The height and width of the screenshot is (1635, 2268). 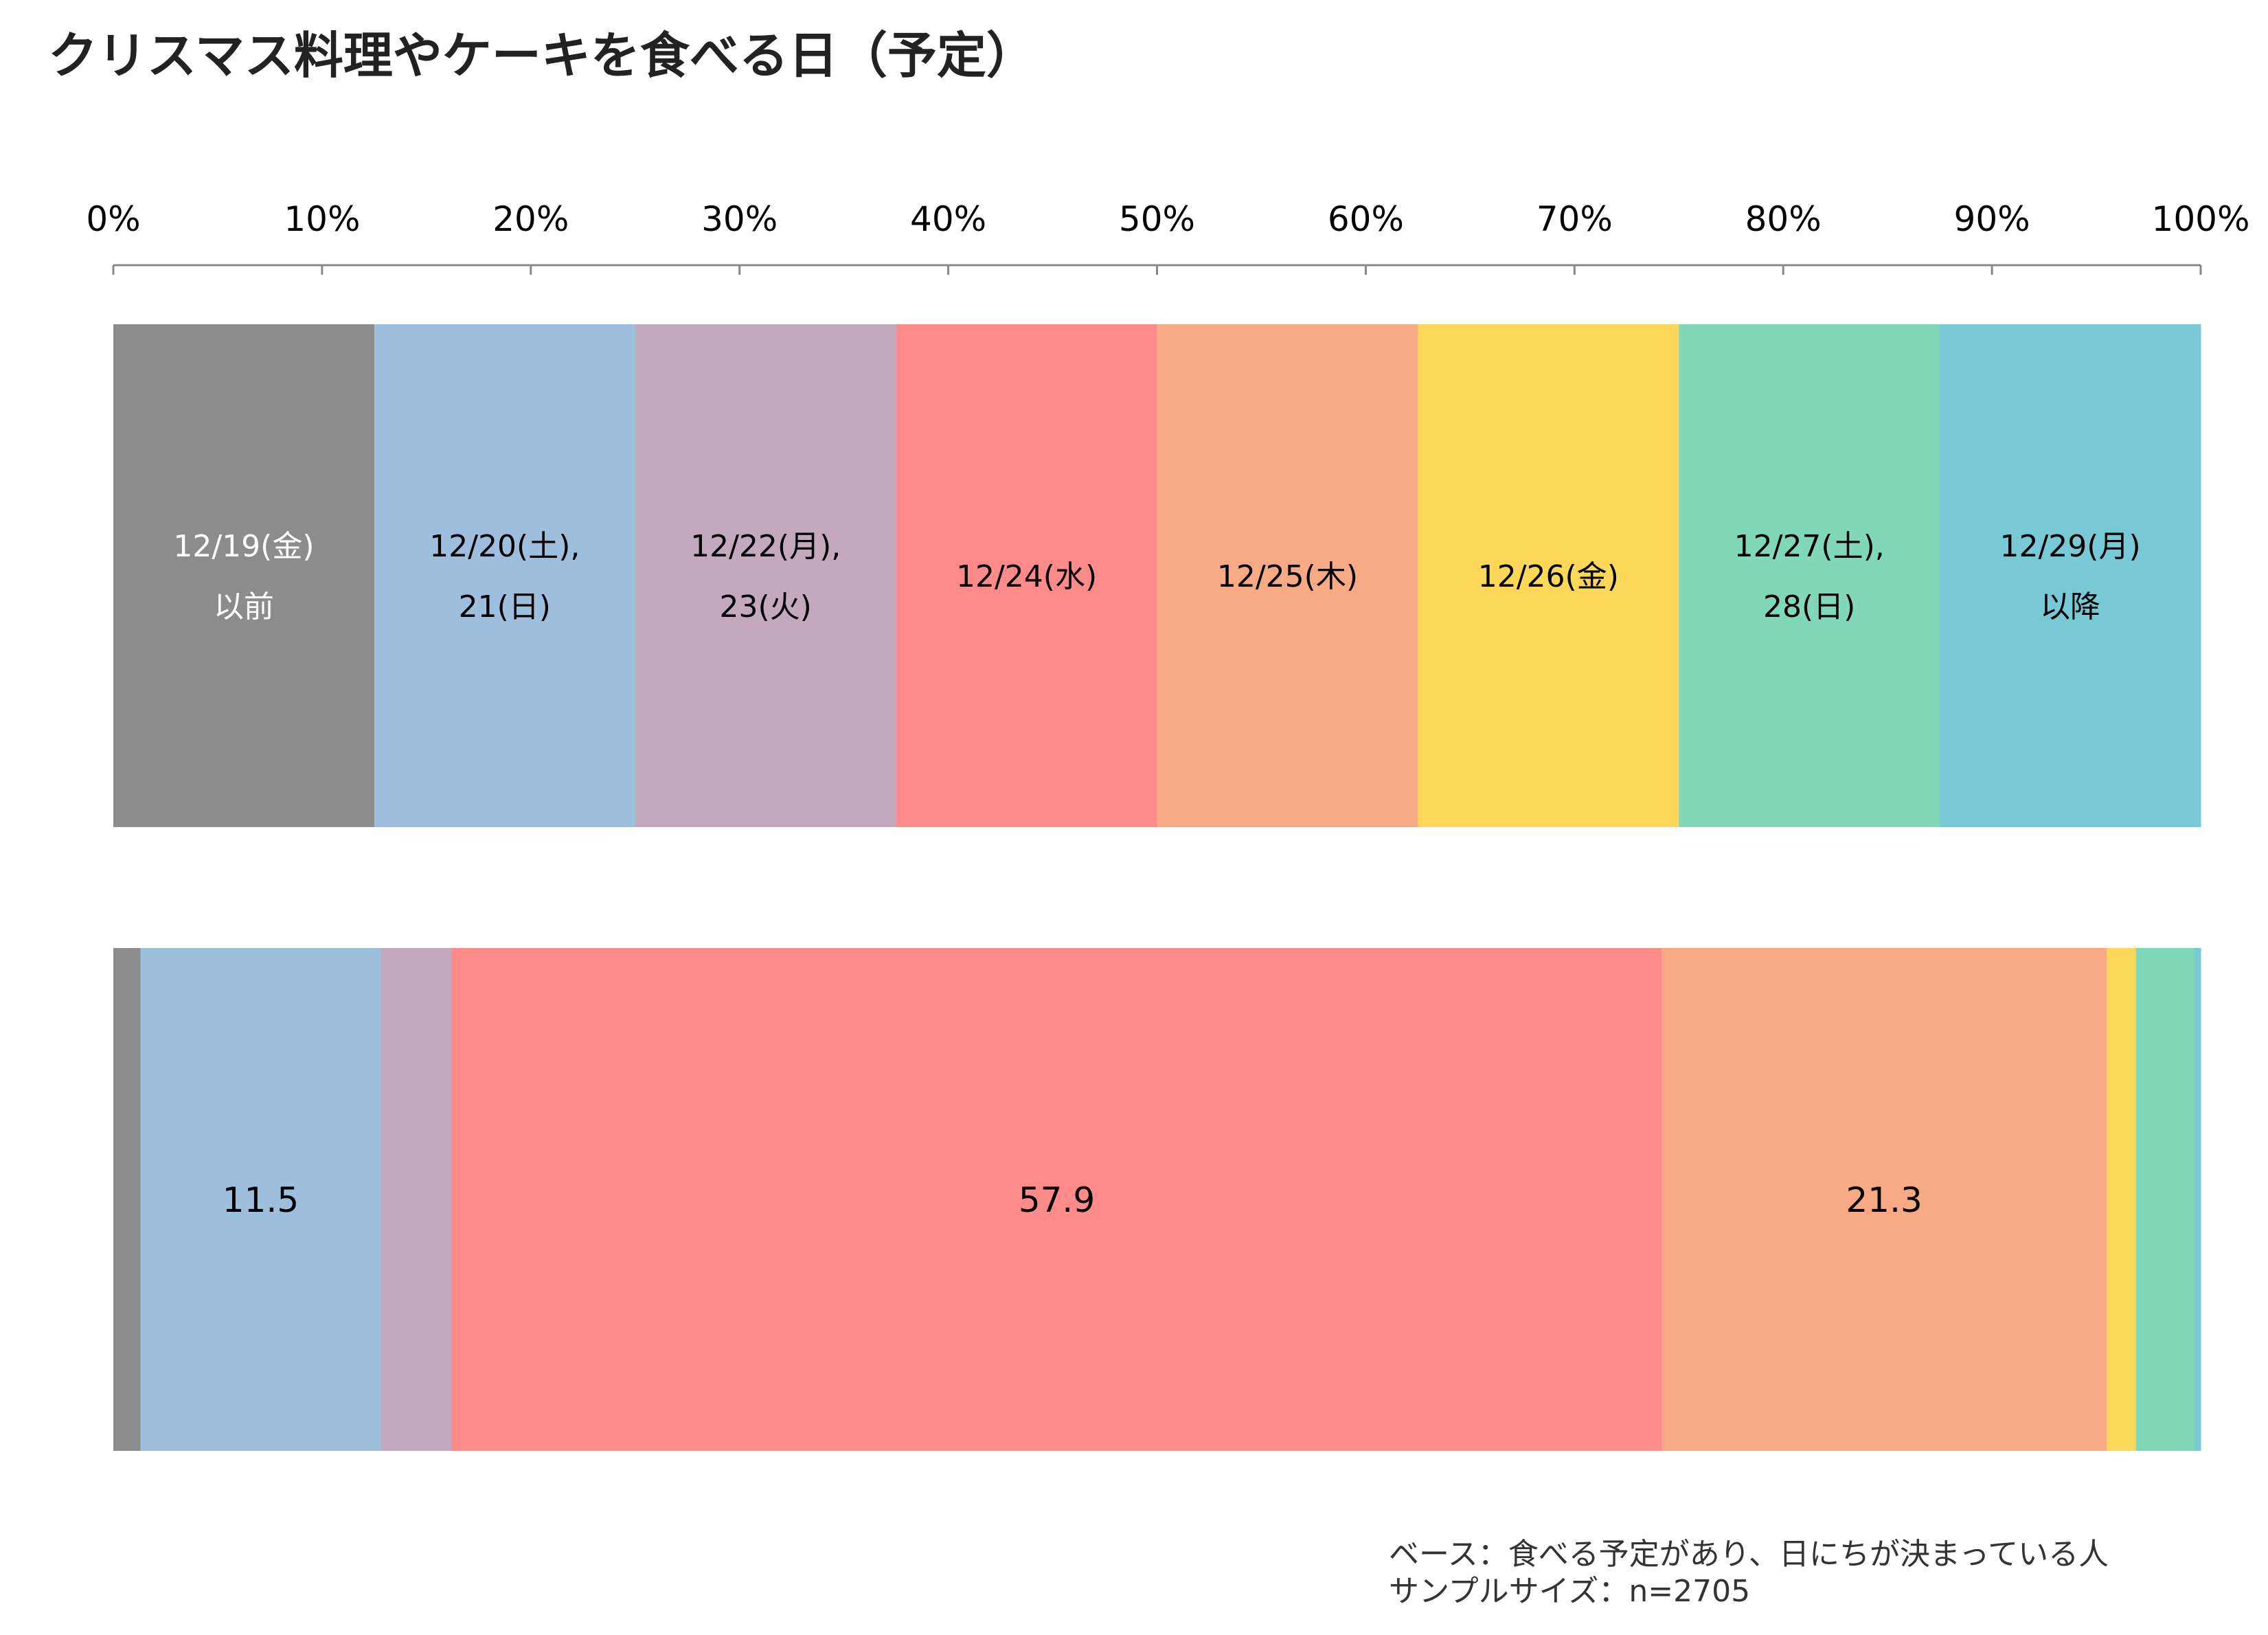 What do you see at coordinates (542, 55) in the screenshot?
I see `chart-title: クリスマス料理やケーキを食べる日（予定）` at bounding box center [542, 55].